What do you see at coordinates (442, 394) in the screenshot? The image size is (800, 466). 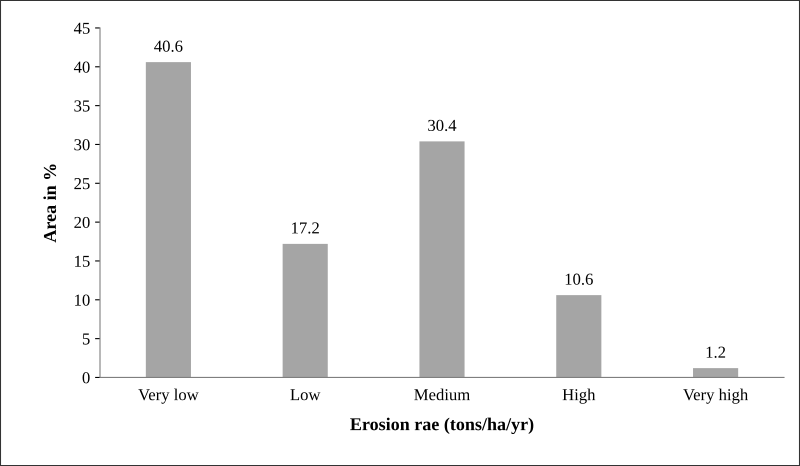 I see `x-tick-label: Medium` at bounding box center [442, 394].